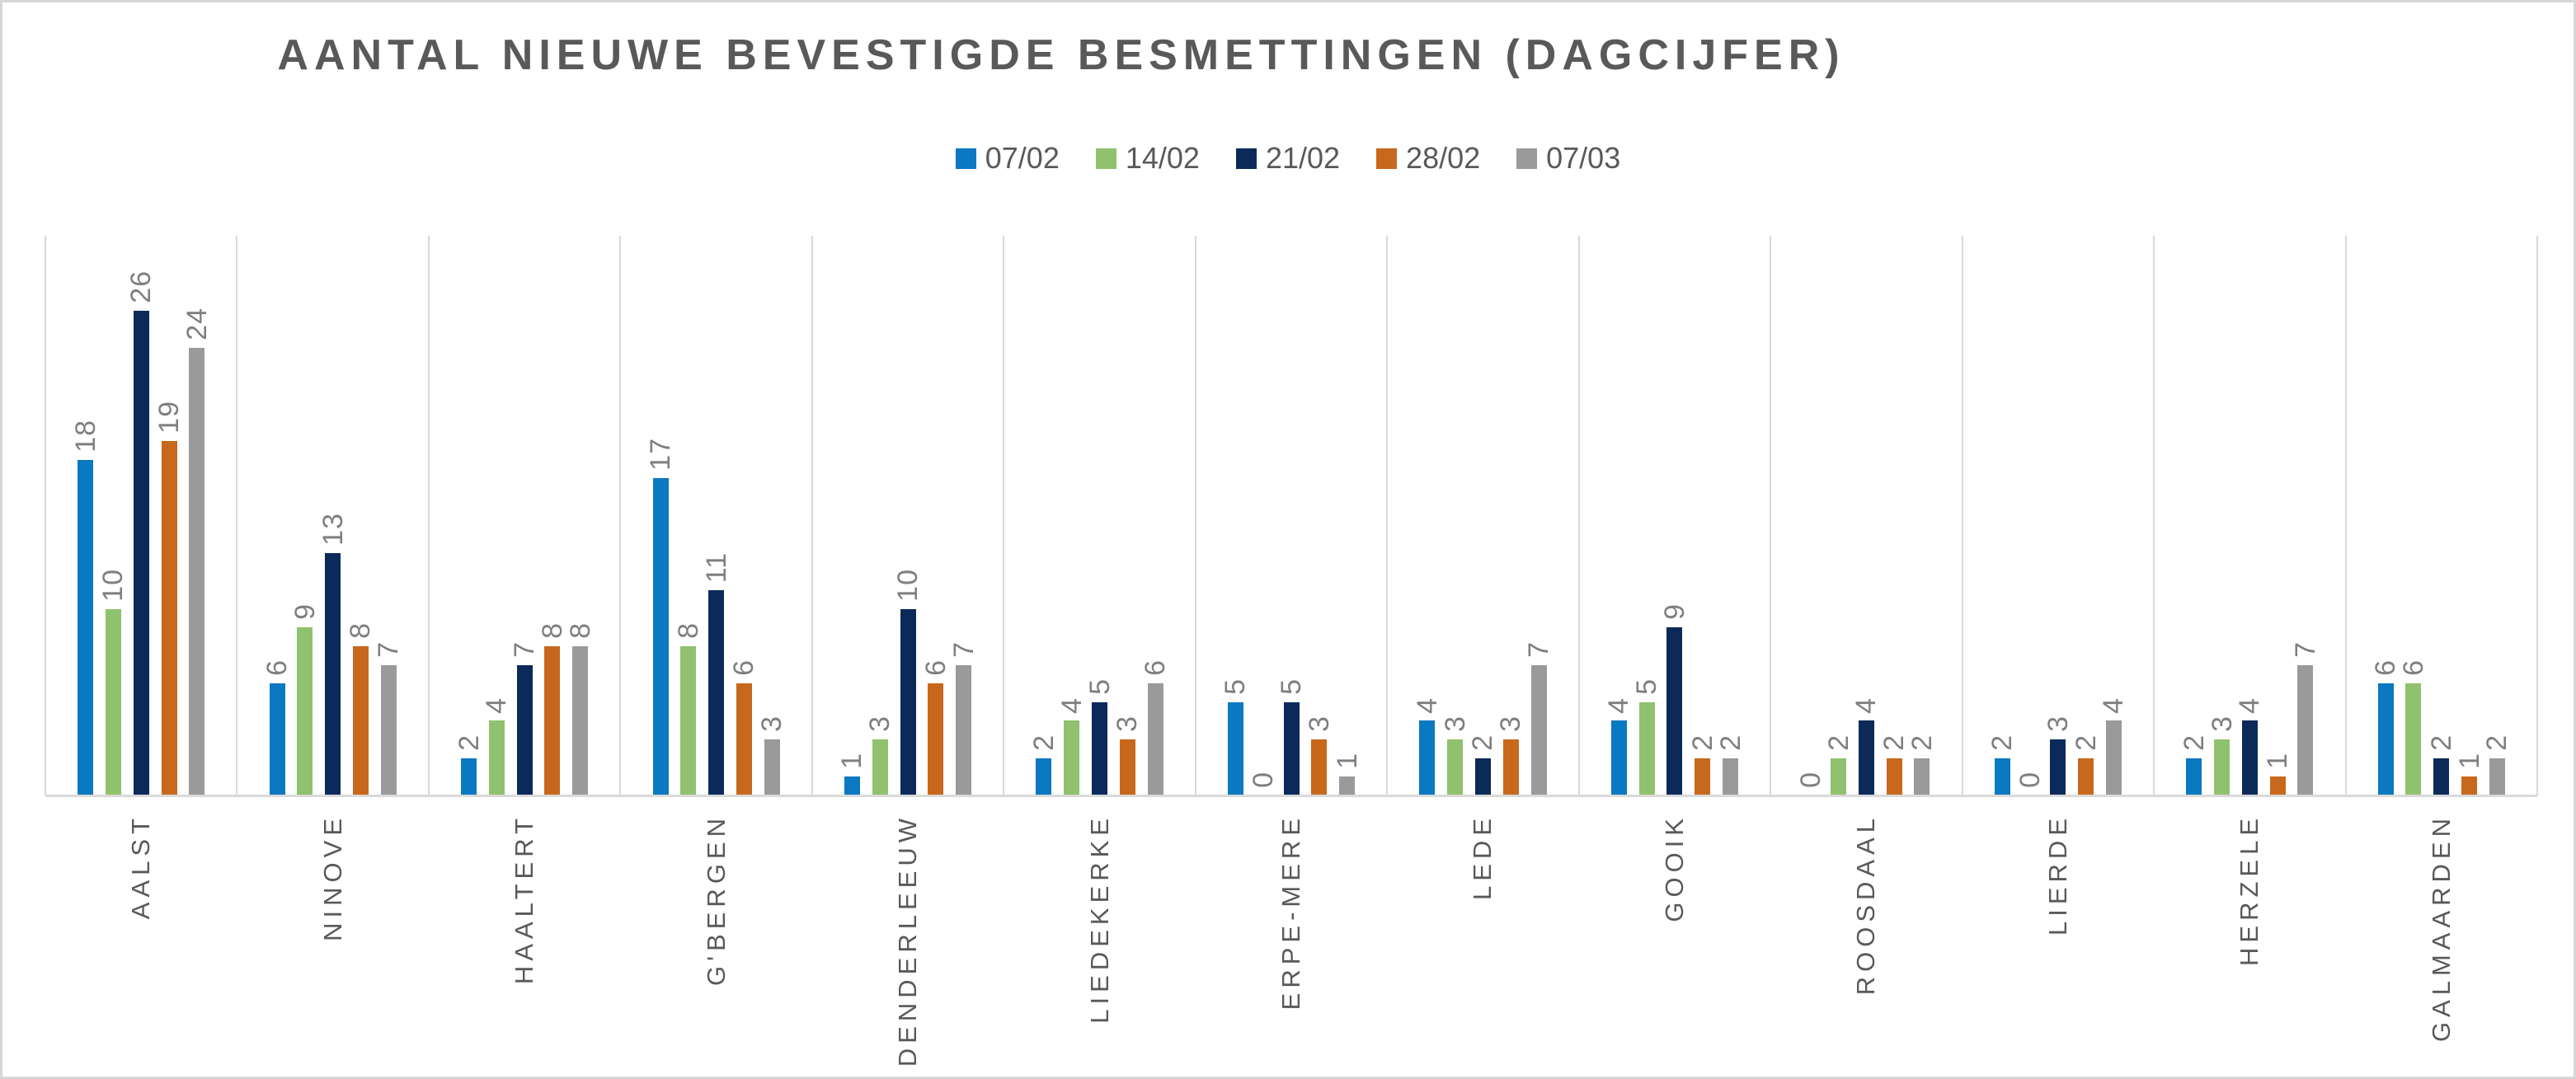 The width and height of the screenshot is (2576, 1079). Describe the element at coordinates (141, 552) in the screenshot. I see `bar-21/02-aalst` at that location.